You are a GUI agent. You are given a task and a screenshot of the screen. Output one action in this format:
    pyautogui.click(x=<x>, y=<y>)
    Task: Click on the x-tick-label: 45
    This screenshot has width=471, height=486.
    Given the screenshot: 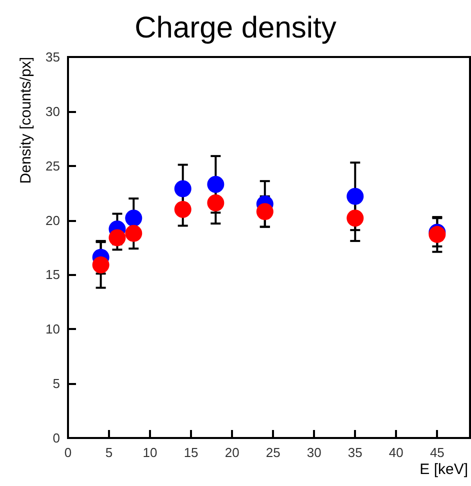 What is the action you would take?
    pyautogui.click(x=437, y=452)
    